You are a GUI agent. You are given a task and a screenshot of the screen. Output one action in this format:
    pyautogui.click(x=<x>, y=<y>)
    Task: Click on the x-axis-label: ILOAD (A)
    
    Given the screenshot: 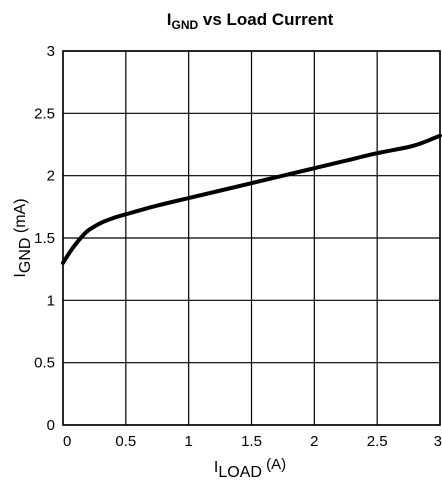 What is the action you would take?
    pyautogui.click(x=250, y=468)
    